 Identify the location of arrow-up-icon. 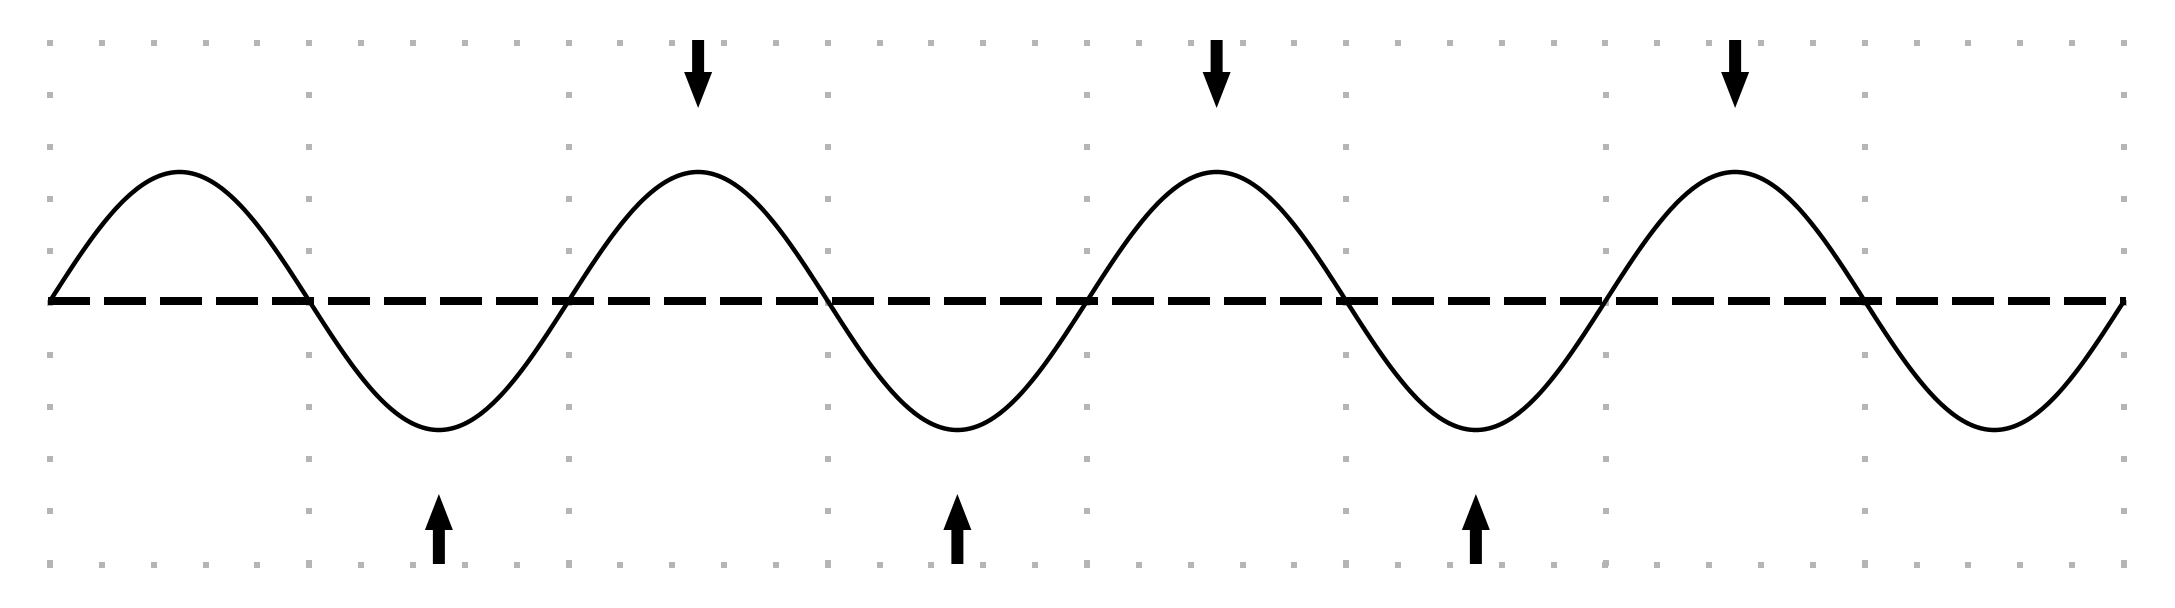
(438, 529).